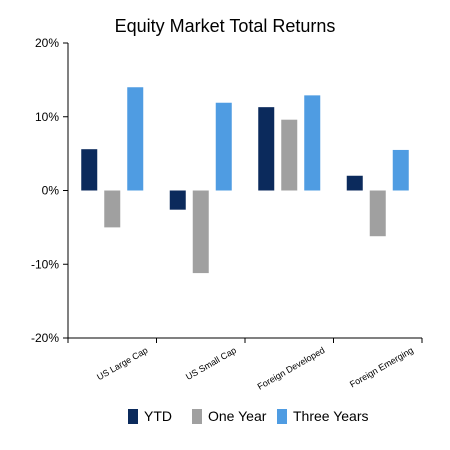 The width and height of the screenshot is (450, 450). I want to click on y-tick-label: -10%, so click(45, 264).